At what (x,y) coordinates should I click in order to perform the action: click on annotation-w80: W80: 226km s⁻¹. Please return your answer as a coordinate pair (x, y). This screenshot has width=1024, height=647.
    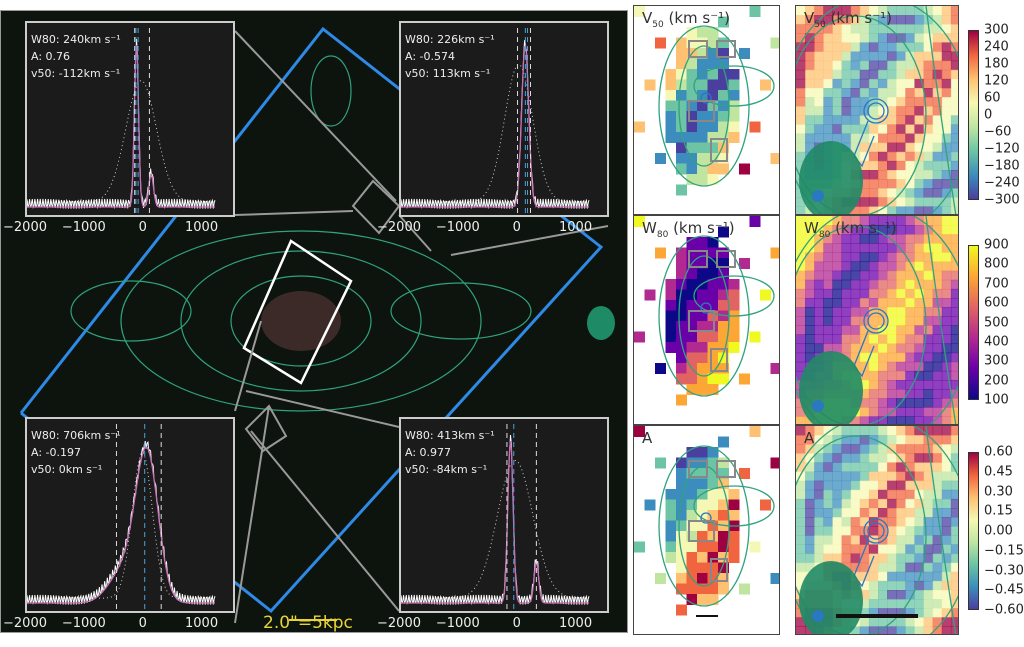
    Looking at the image, I should click on (450, 39).